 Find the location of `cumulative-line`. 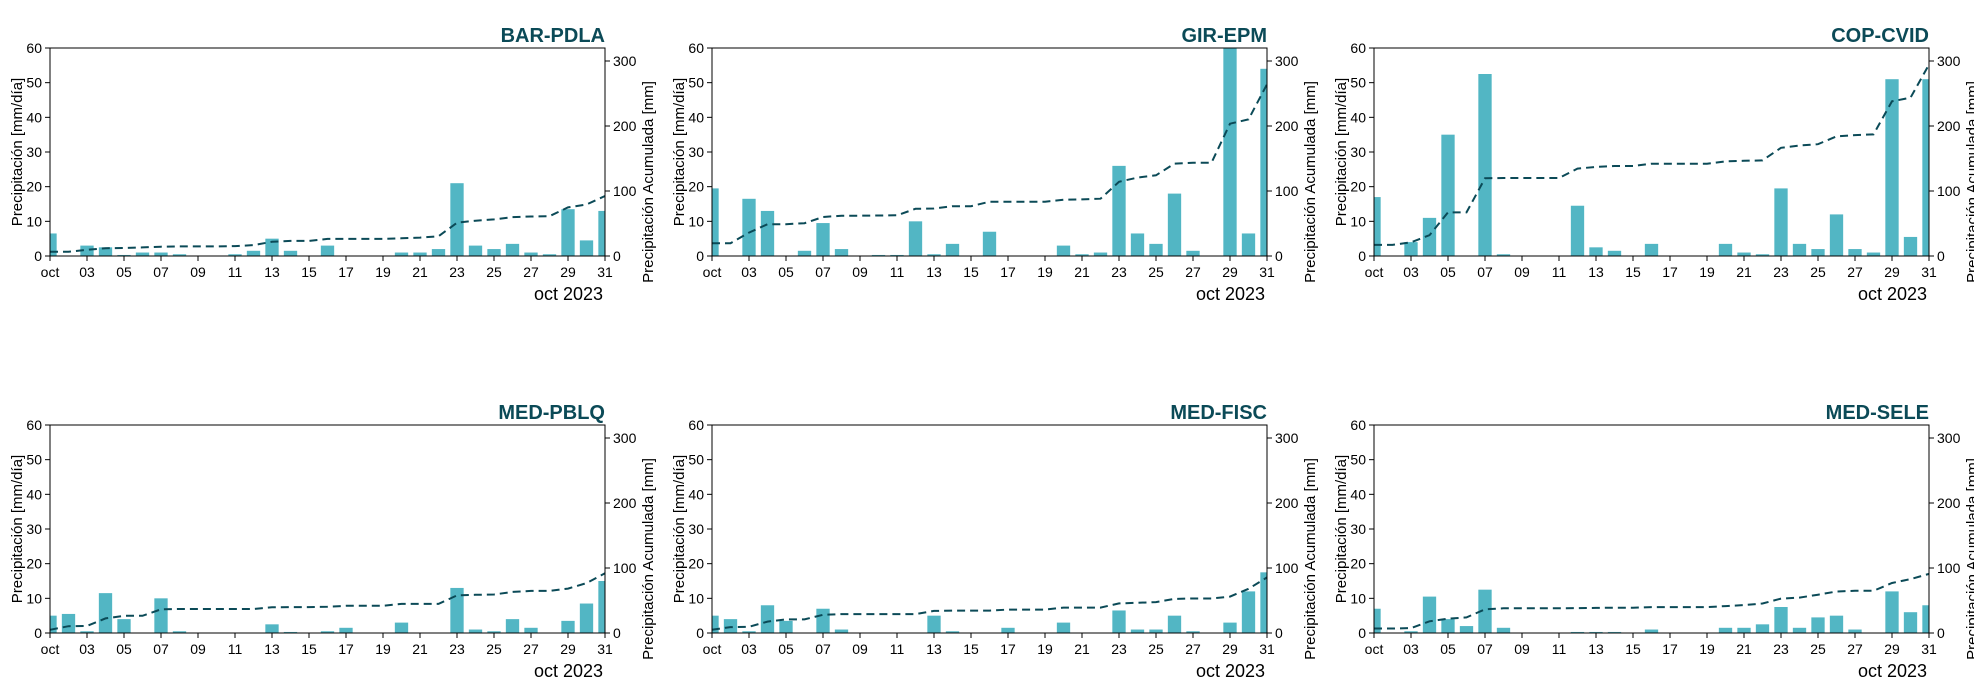

cumulative-line is located at coordinates (1652, 601).